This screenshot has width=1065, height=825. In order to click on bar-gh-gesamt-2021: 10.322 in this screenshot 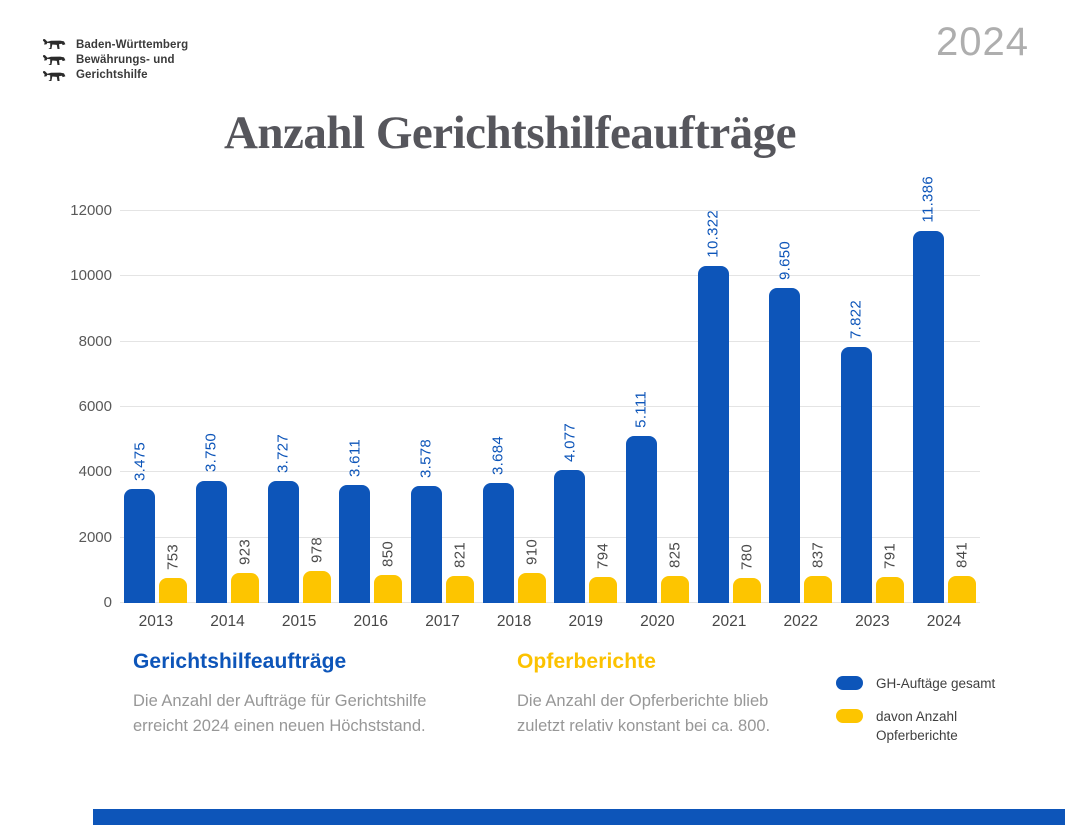, I will do `click(713, 406)`.